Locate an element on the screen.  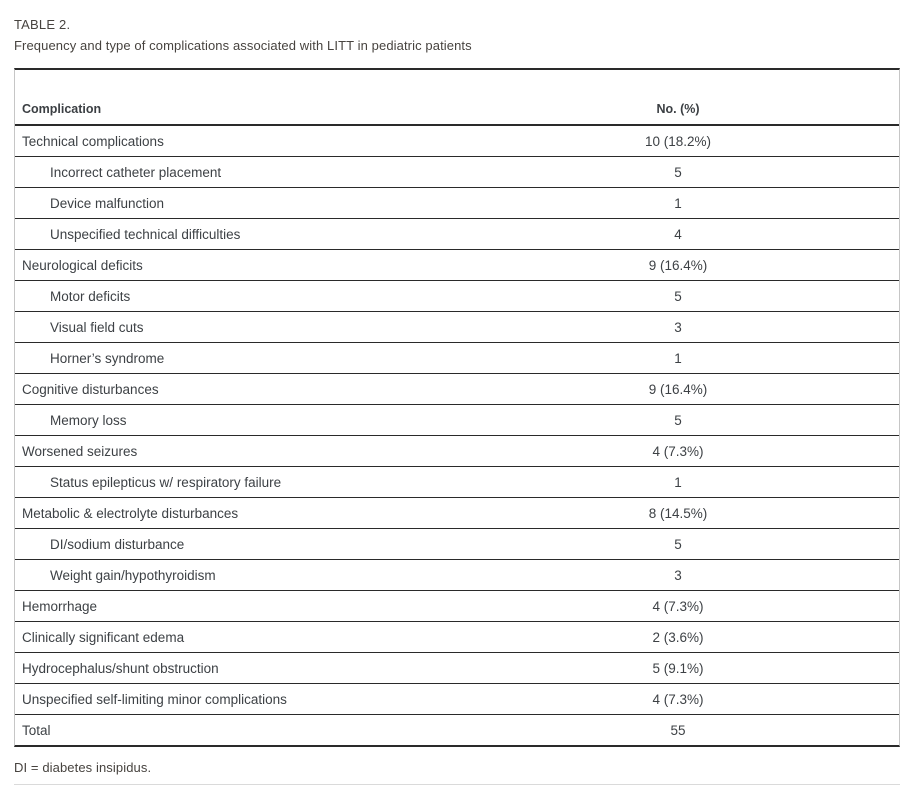
table-row-motor-deficits: Motor deficits 5 is located at coordinates (457, 295).